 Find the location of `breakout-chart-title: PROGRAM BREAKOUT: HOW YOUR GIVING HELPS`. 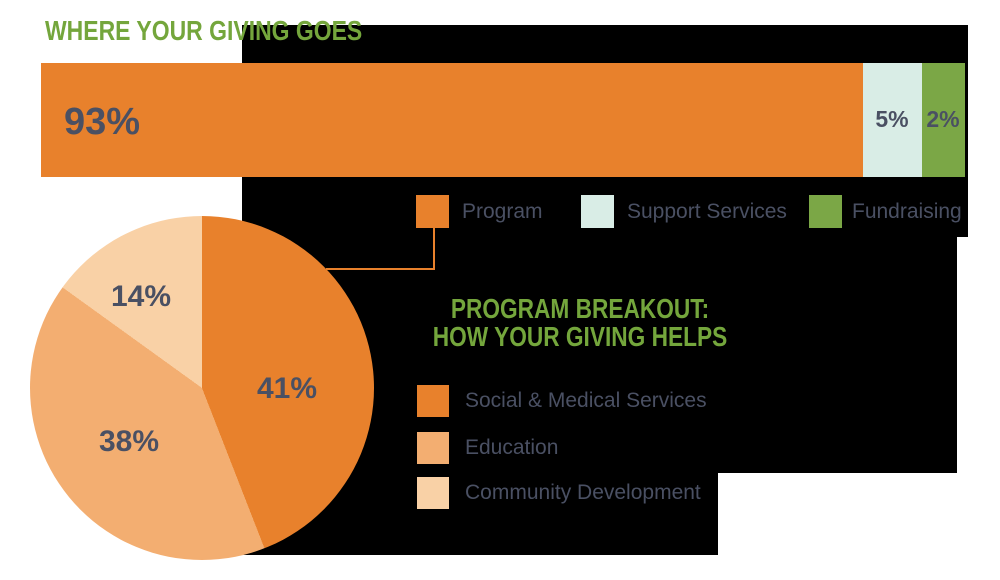

breakout-chart-title: PROGRAM BREAKOUT: HOW YOUR GIVING HELPS is located at coordinates (580, 323).